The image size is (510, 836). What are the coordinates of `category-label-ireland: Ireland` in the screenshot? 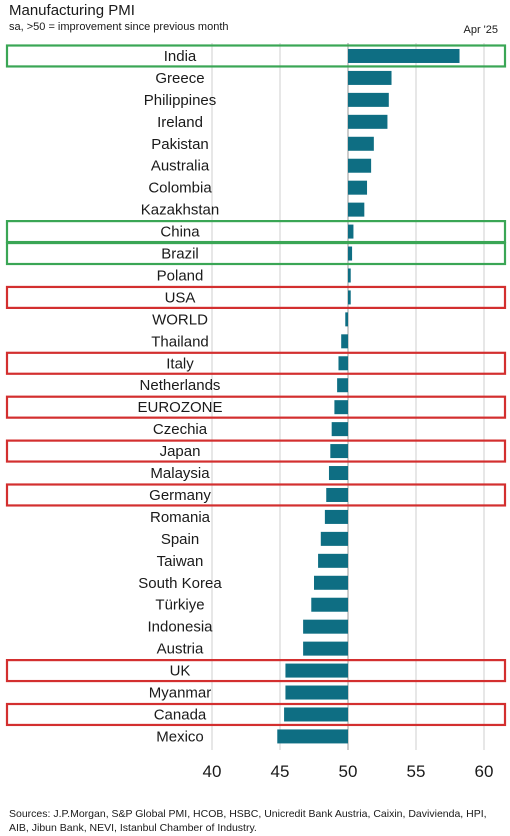 It's located at (180, 122).